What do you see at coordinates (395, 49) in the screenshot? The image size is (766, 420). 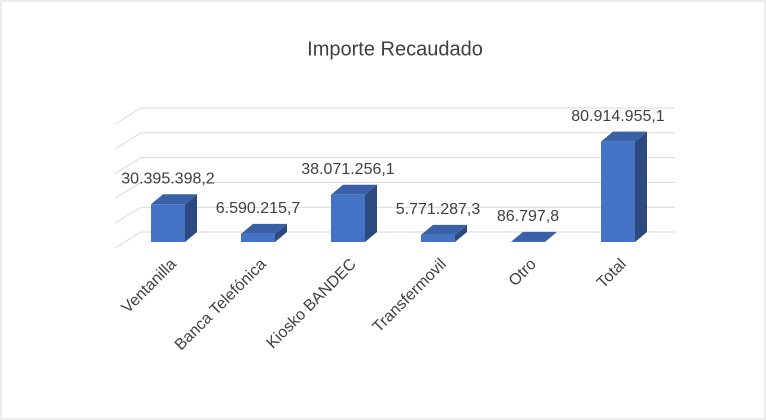 I see `chart-title: Importe Recaudado` at bounding box center [395, 49].